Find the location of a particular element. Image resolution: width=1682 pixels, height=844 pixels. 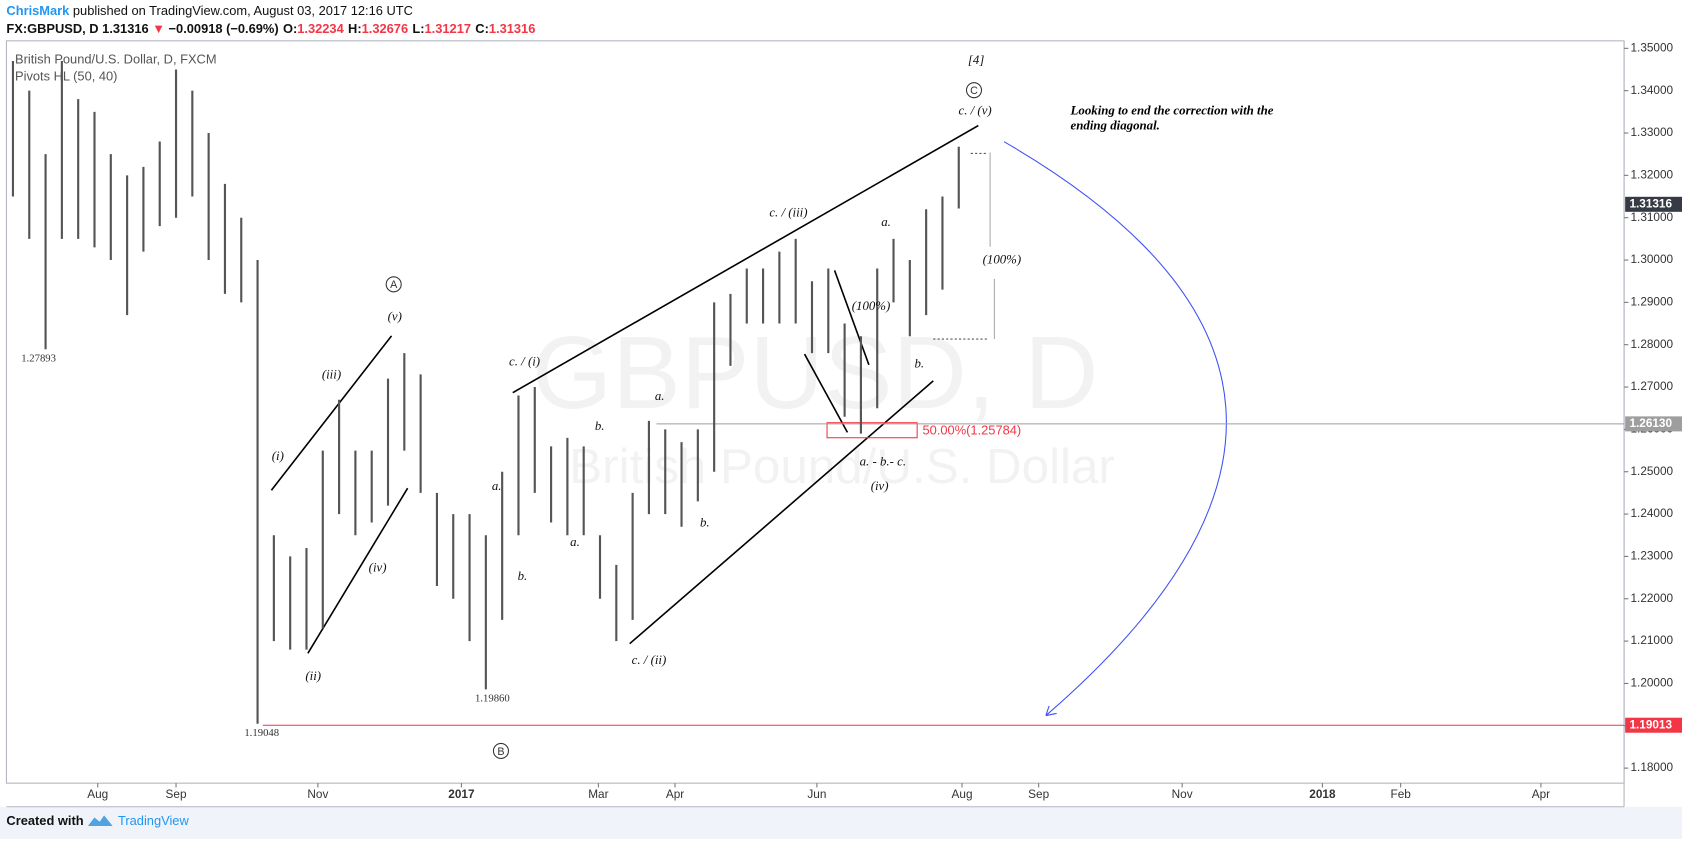

ohlc-value: 1.32234 is located at coordinates (320, 29).